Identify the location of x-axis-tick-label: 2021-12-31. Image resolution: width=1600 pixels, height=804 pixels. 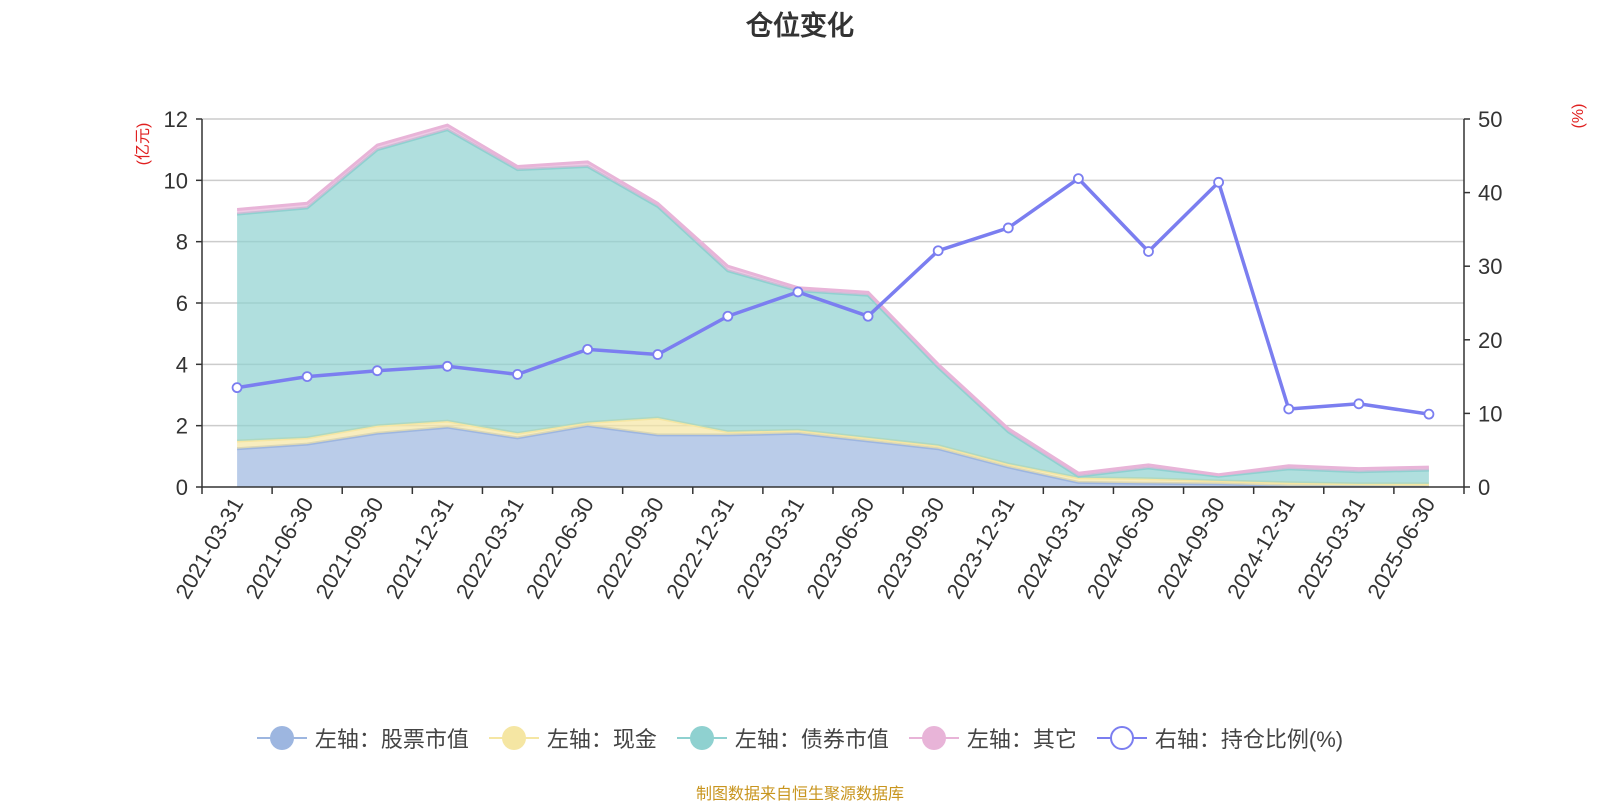
(420, 548).